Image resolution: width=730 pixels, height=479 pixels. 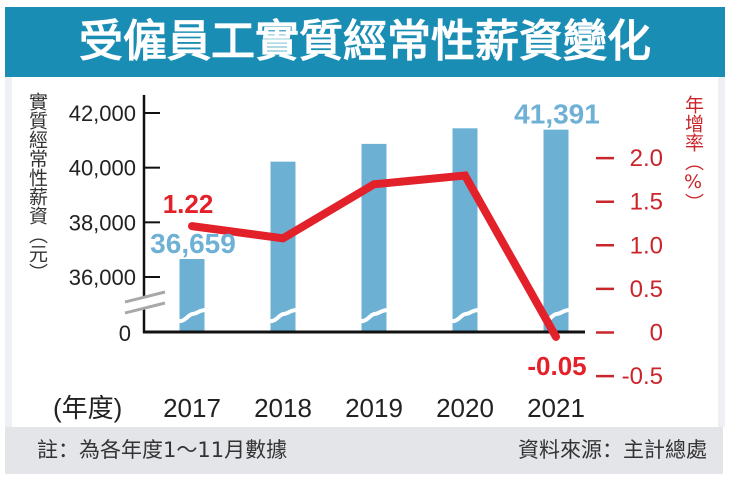 I want to click on right-axis-title: 年增率（%）, so click(x=693, y=153).